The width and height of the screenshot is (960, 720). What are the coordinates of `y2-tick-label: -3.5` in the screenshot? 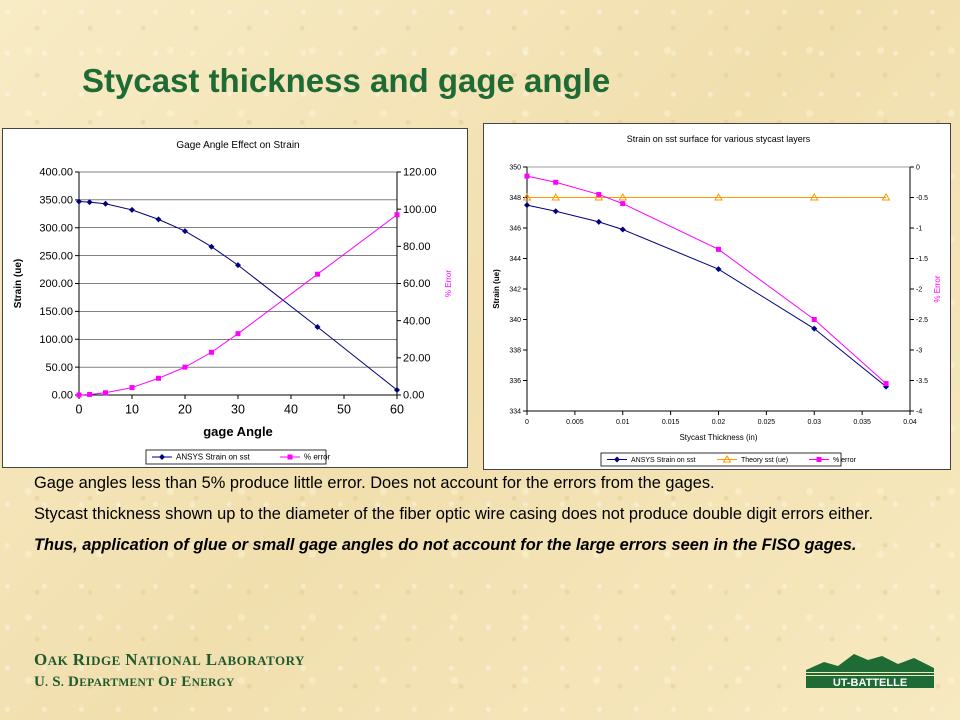 It's located at (922, 381).